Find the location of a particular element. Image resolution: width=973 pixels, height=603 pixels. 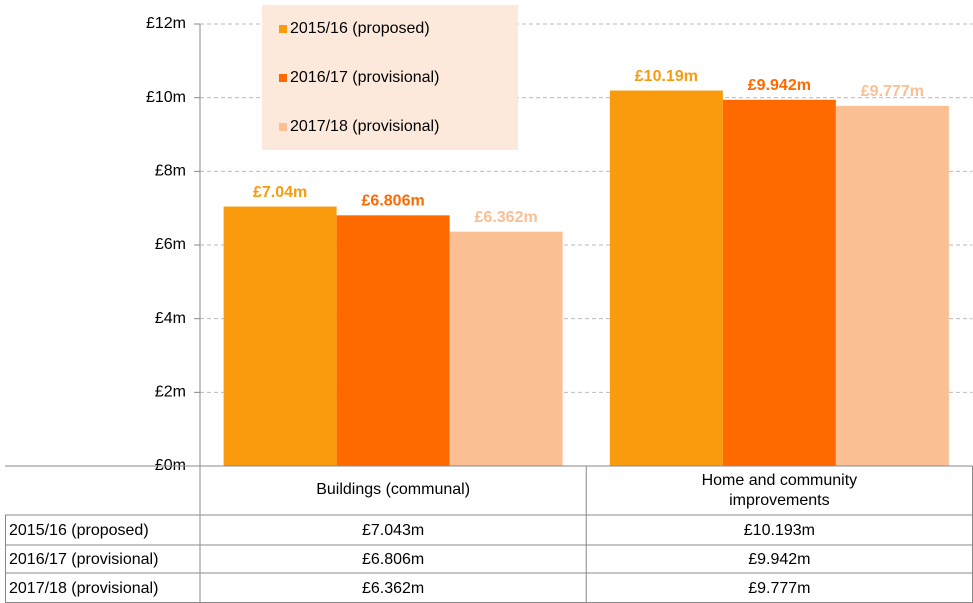

y-tick-label: £8m is located at coordinates (170, 171).